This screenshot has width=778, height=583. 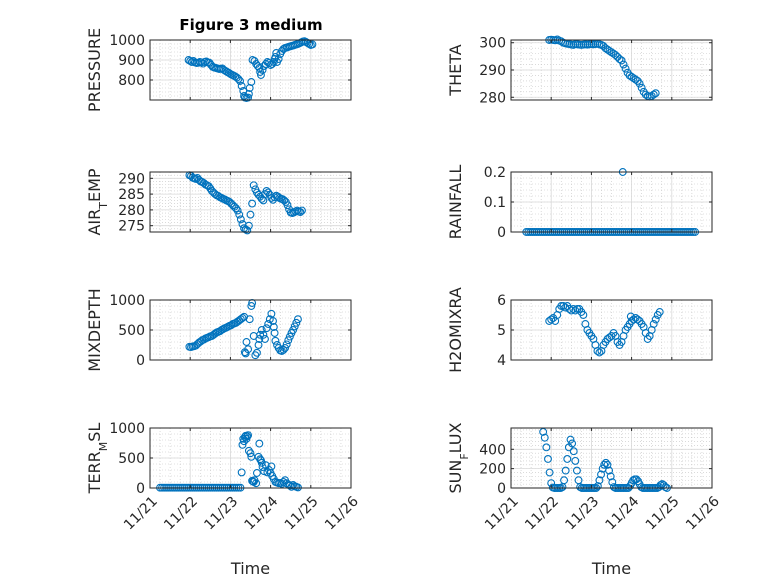 I want to click on axes-box, so click(x=250, y=202).